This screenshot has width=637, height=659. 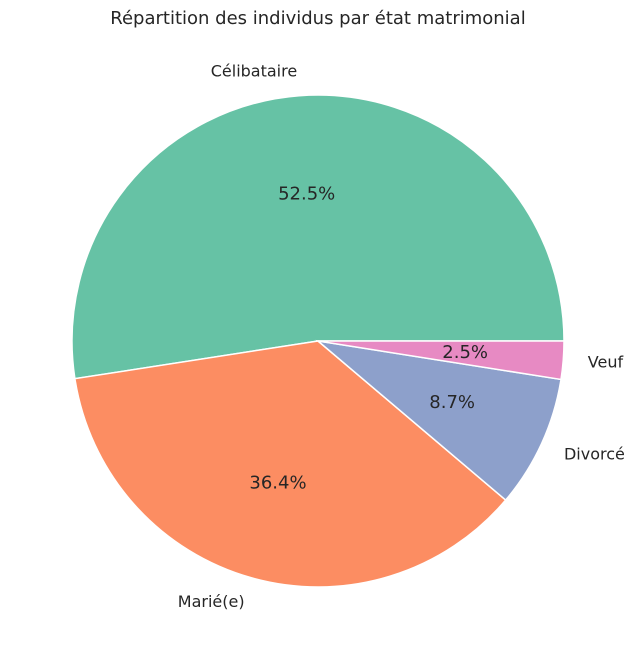 What do you see at coordinates (254, 71) in the screenshot?
I see `category-label-celibataire: Célibataire` at bounding box center [254, 71].